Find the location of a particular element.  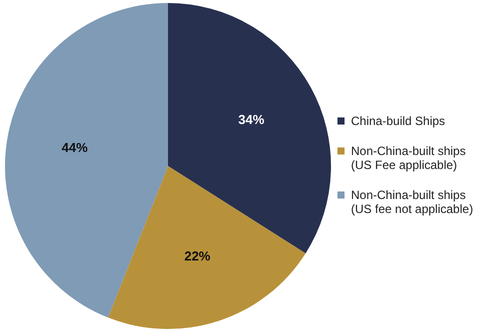

legend-label: China-build Ships is located at coordinates (398, 121).